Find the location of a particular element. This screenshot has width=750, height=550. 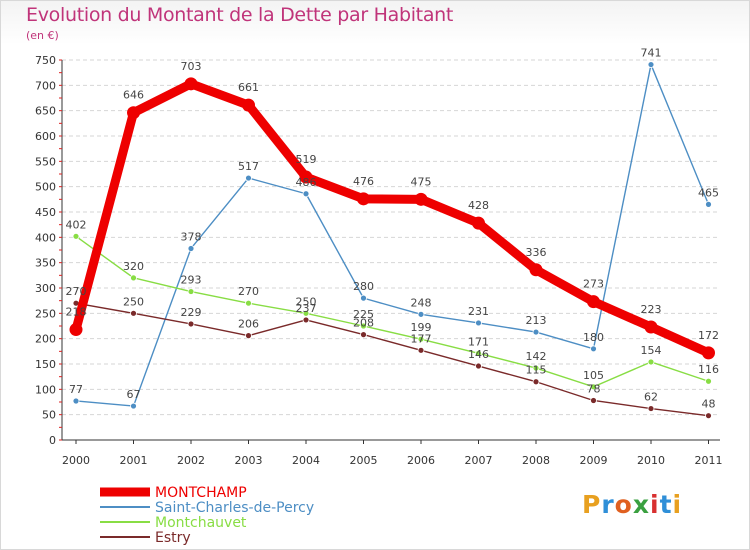

logo-letter: t is located at coordinates (666, 504).